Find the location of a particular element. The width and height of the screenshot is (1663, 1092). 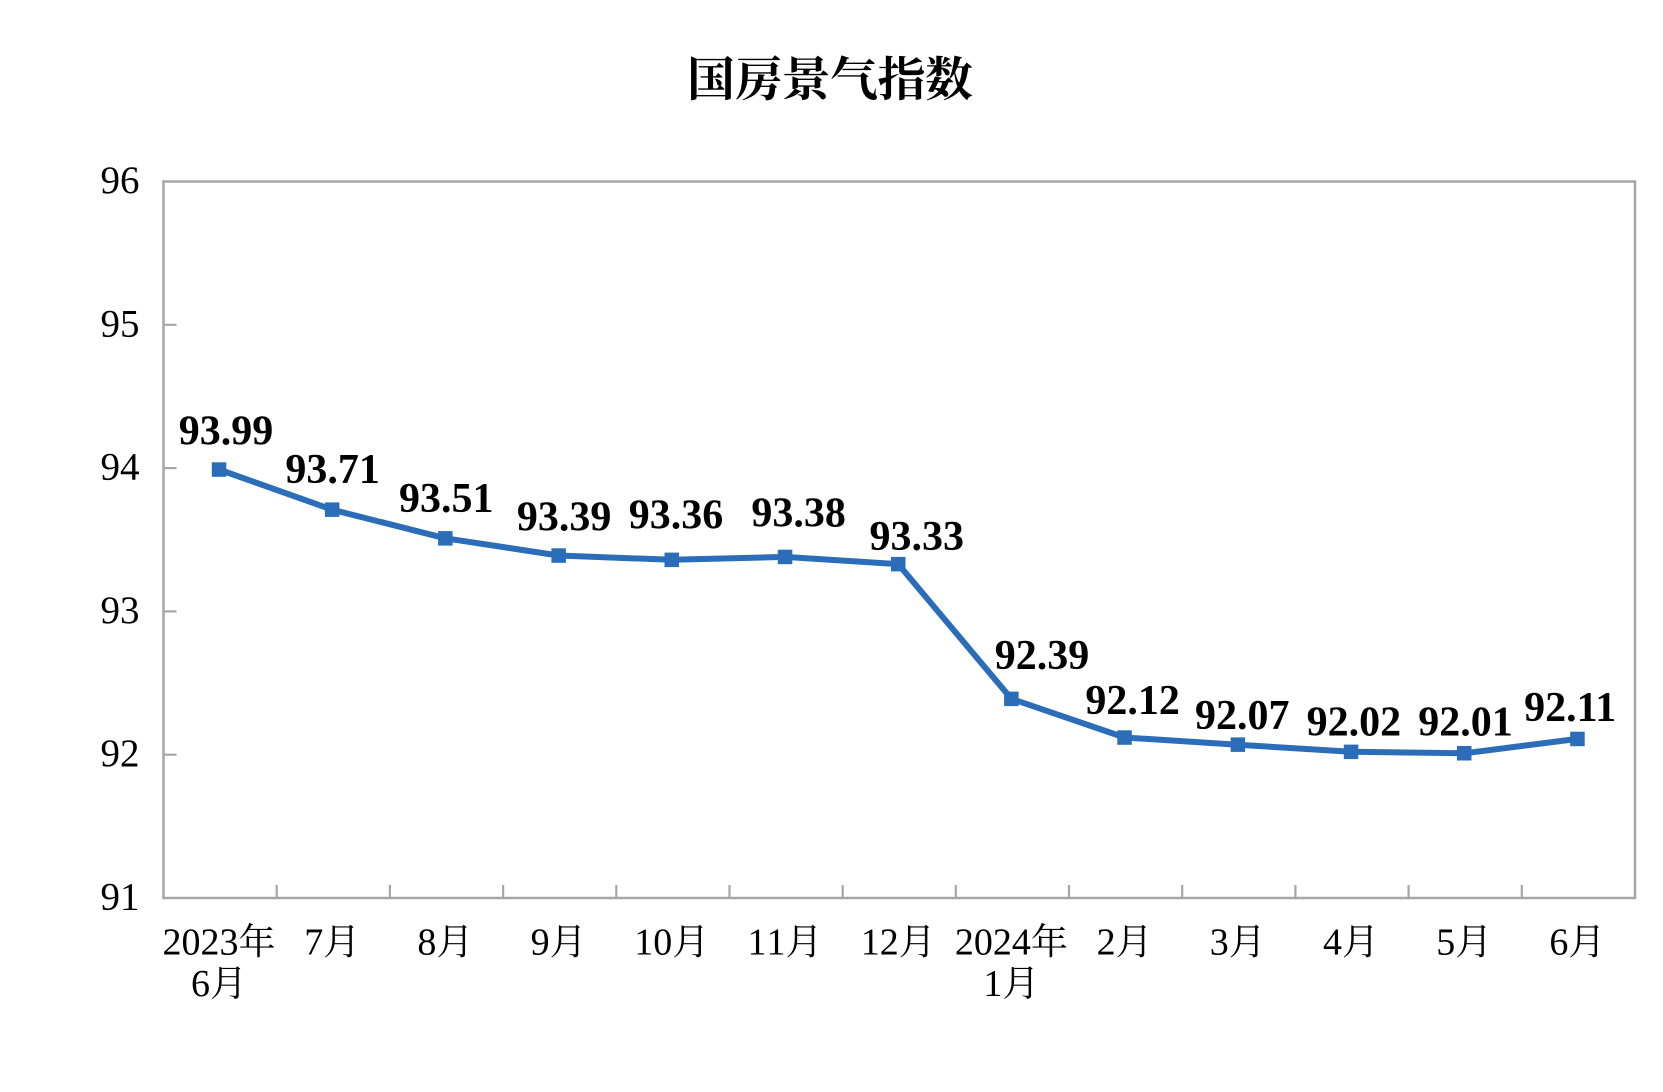

svg-text: 12 is located at coordinates (880, 943).